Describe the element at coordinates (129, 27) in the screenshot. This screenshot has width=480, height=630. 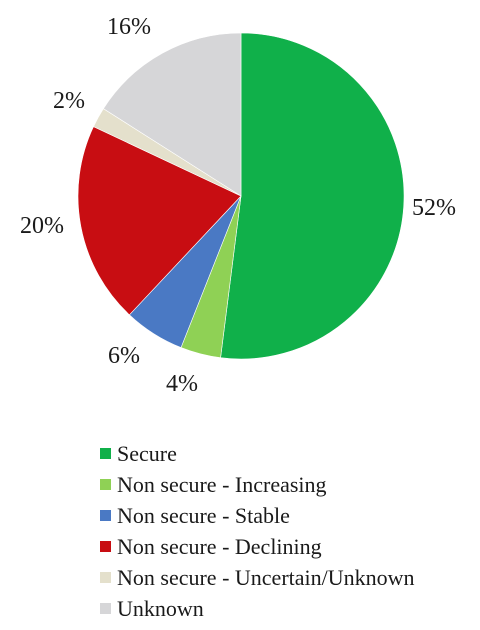
I see `slice-label-unknown: 16%` at that location.